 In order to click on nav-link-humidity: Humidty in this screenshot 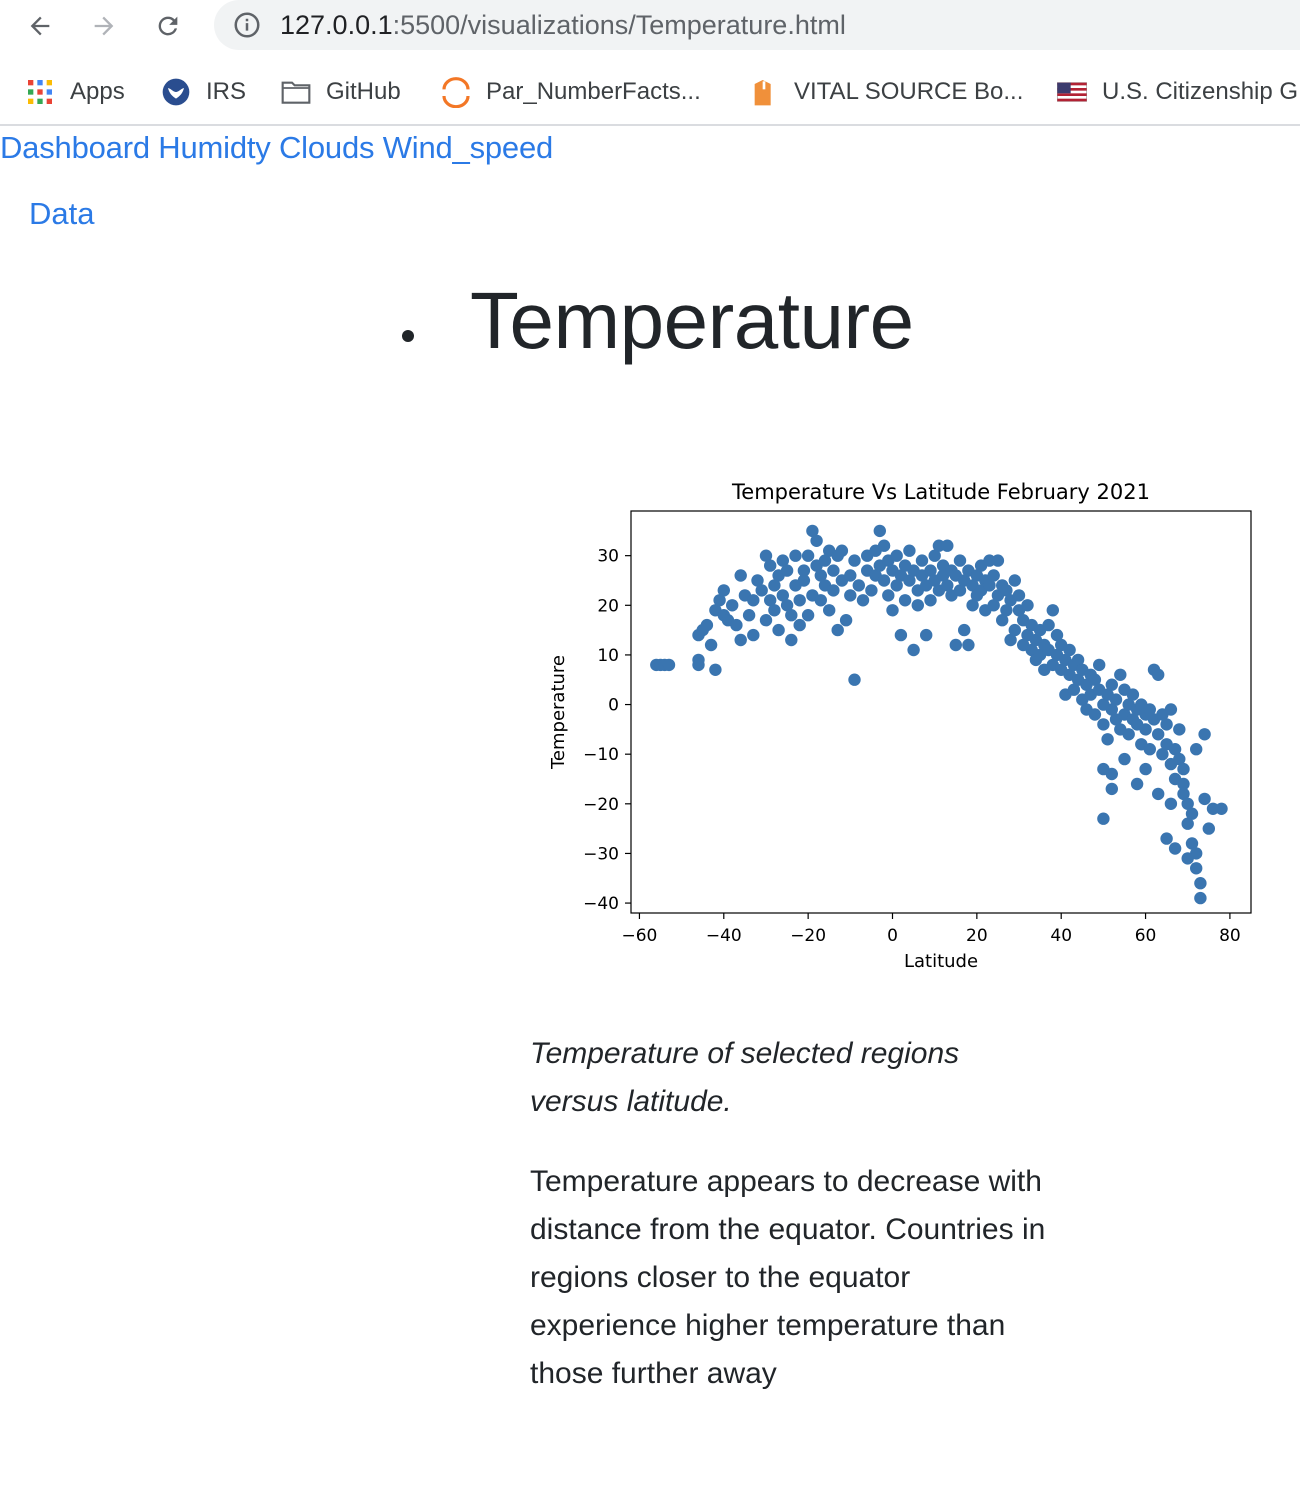, I will do `click(214, 147)`.